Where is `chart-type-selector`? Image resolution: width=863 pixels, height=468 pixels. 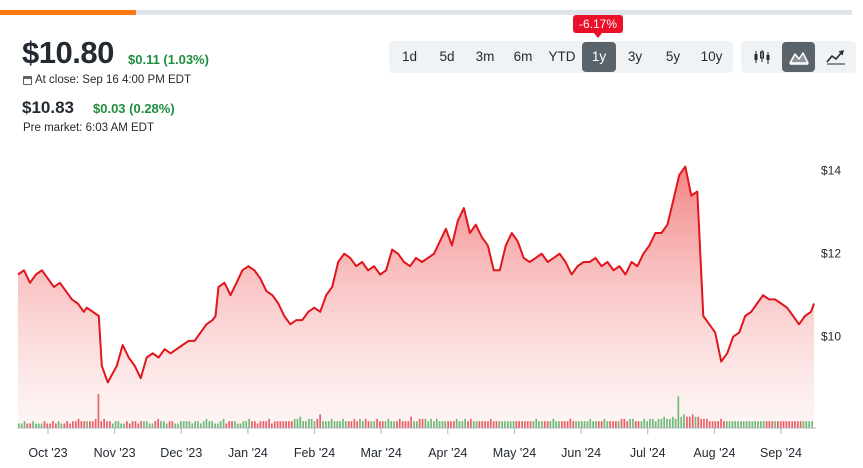
chart-type-selector is located at coordinates (798, 57).